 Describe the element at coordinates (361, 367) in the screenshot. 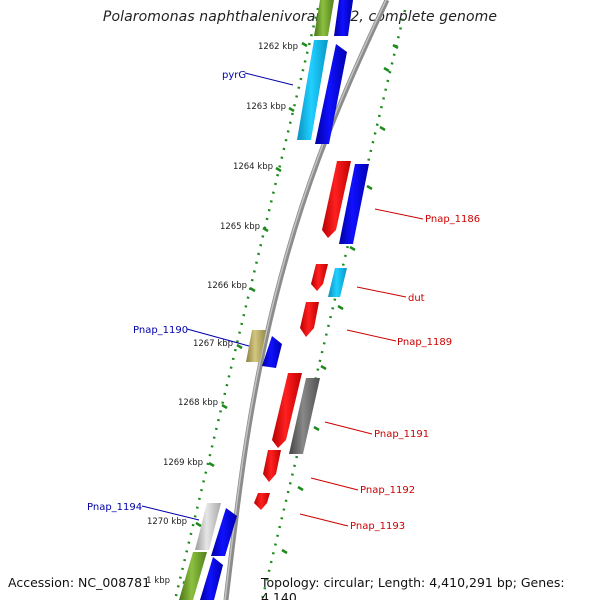

I see `forward-leader-lines` at that location.